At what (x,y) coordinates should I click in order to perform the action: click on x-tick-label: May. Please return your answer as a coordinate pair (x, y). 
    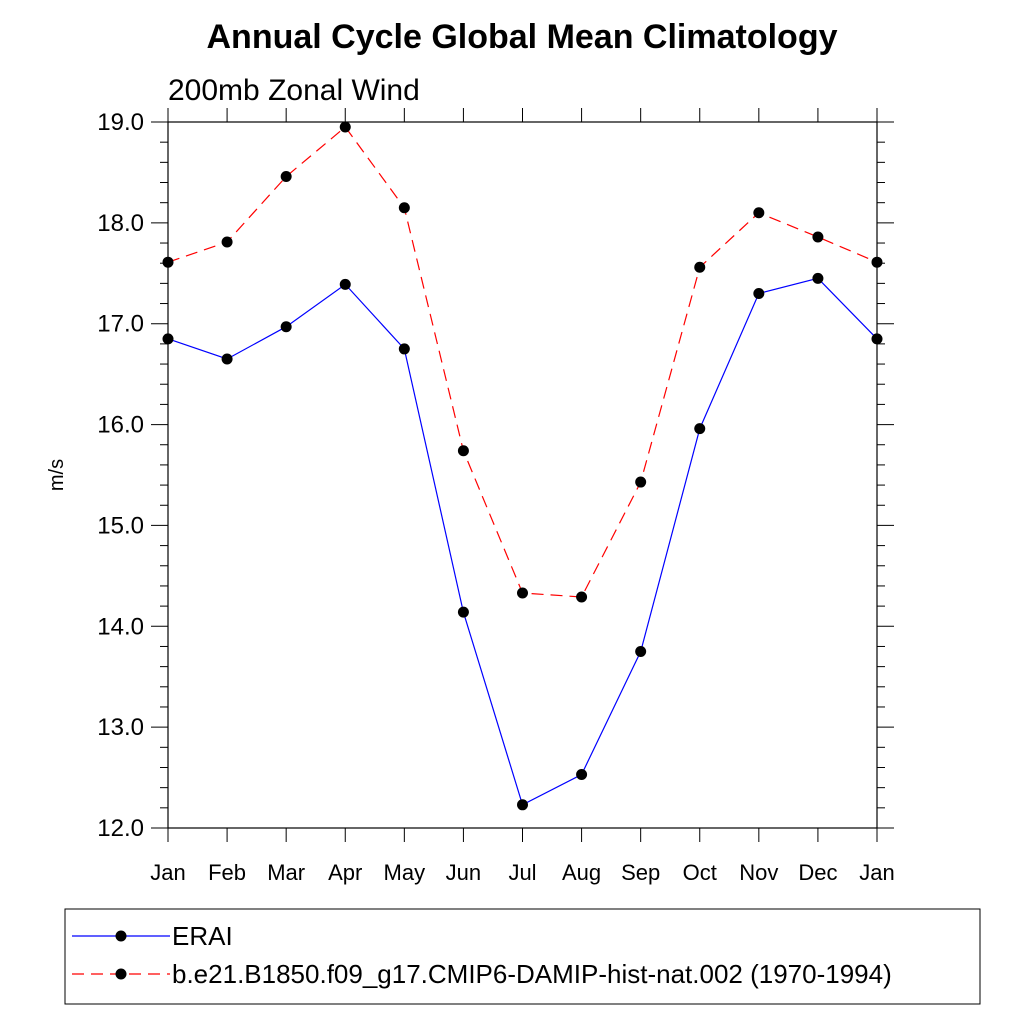
    Looking at the image, I should click on (405, 872).